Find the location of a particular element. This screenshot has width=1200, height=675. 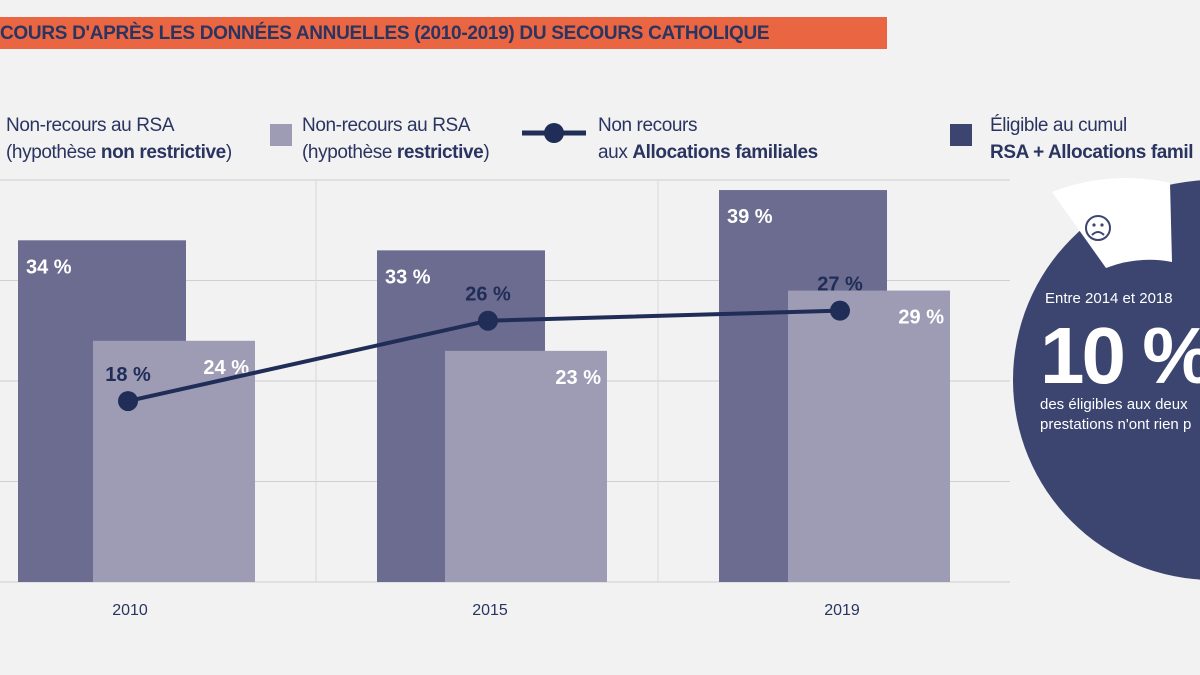

legend-line2: (hypothèse restrictive) is located at coordinates (396, 152).